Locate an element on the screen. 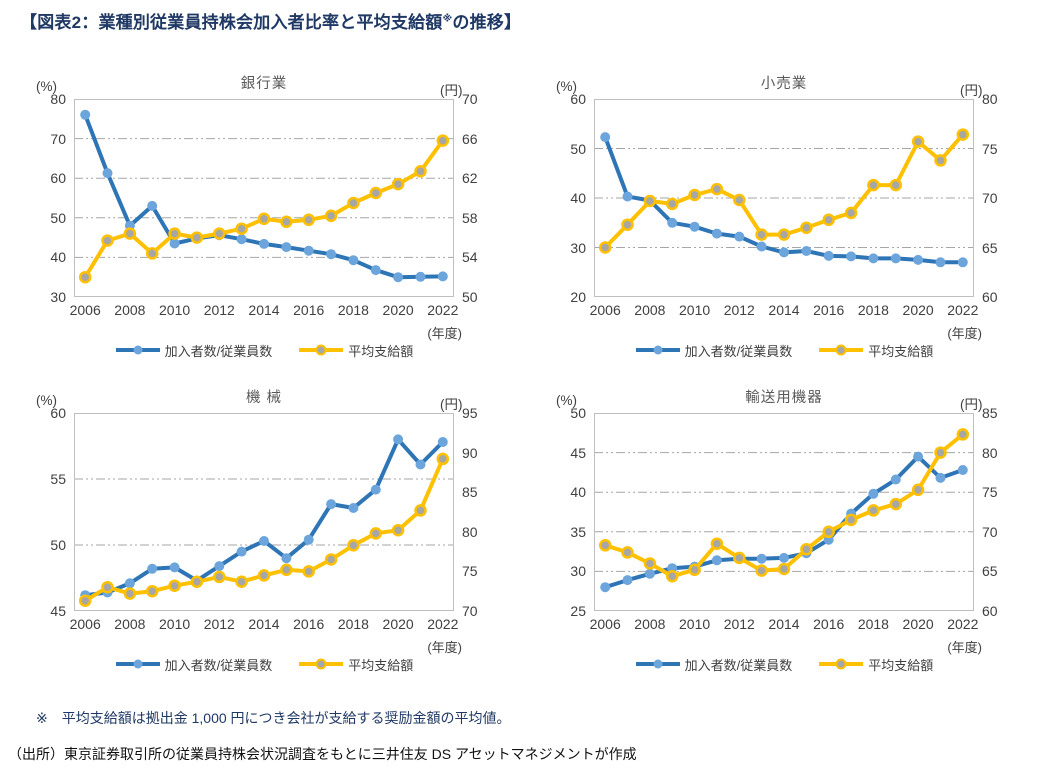 Image resolution: width=1042 pixels, height=782 pixels. footnote-note: ※ 平均支給額は拠出金 1,000 円につき会社が支給する奨励金額の平均値。 is located at coordinates (273, 718).